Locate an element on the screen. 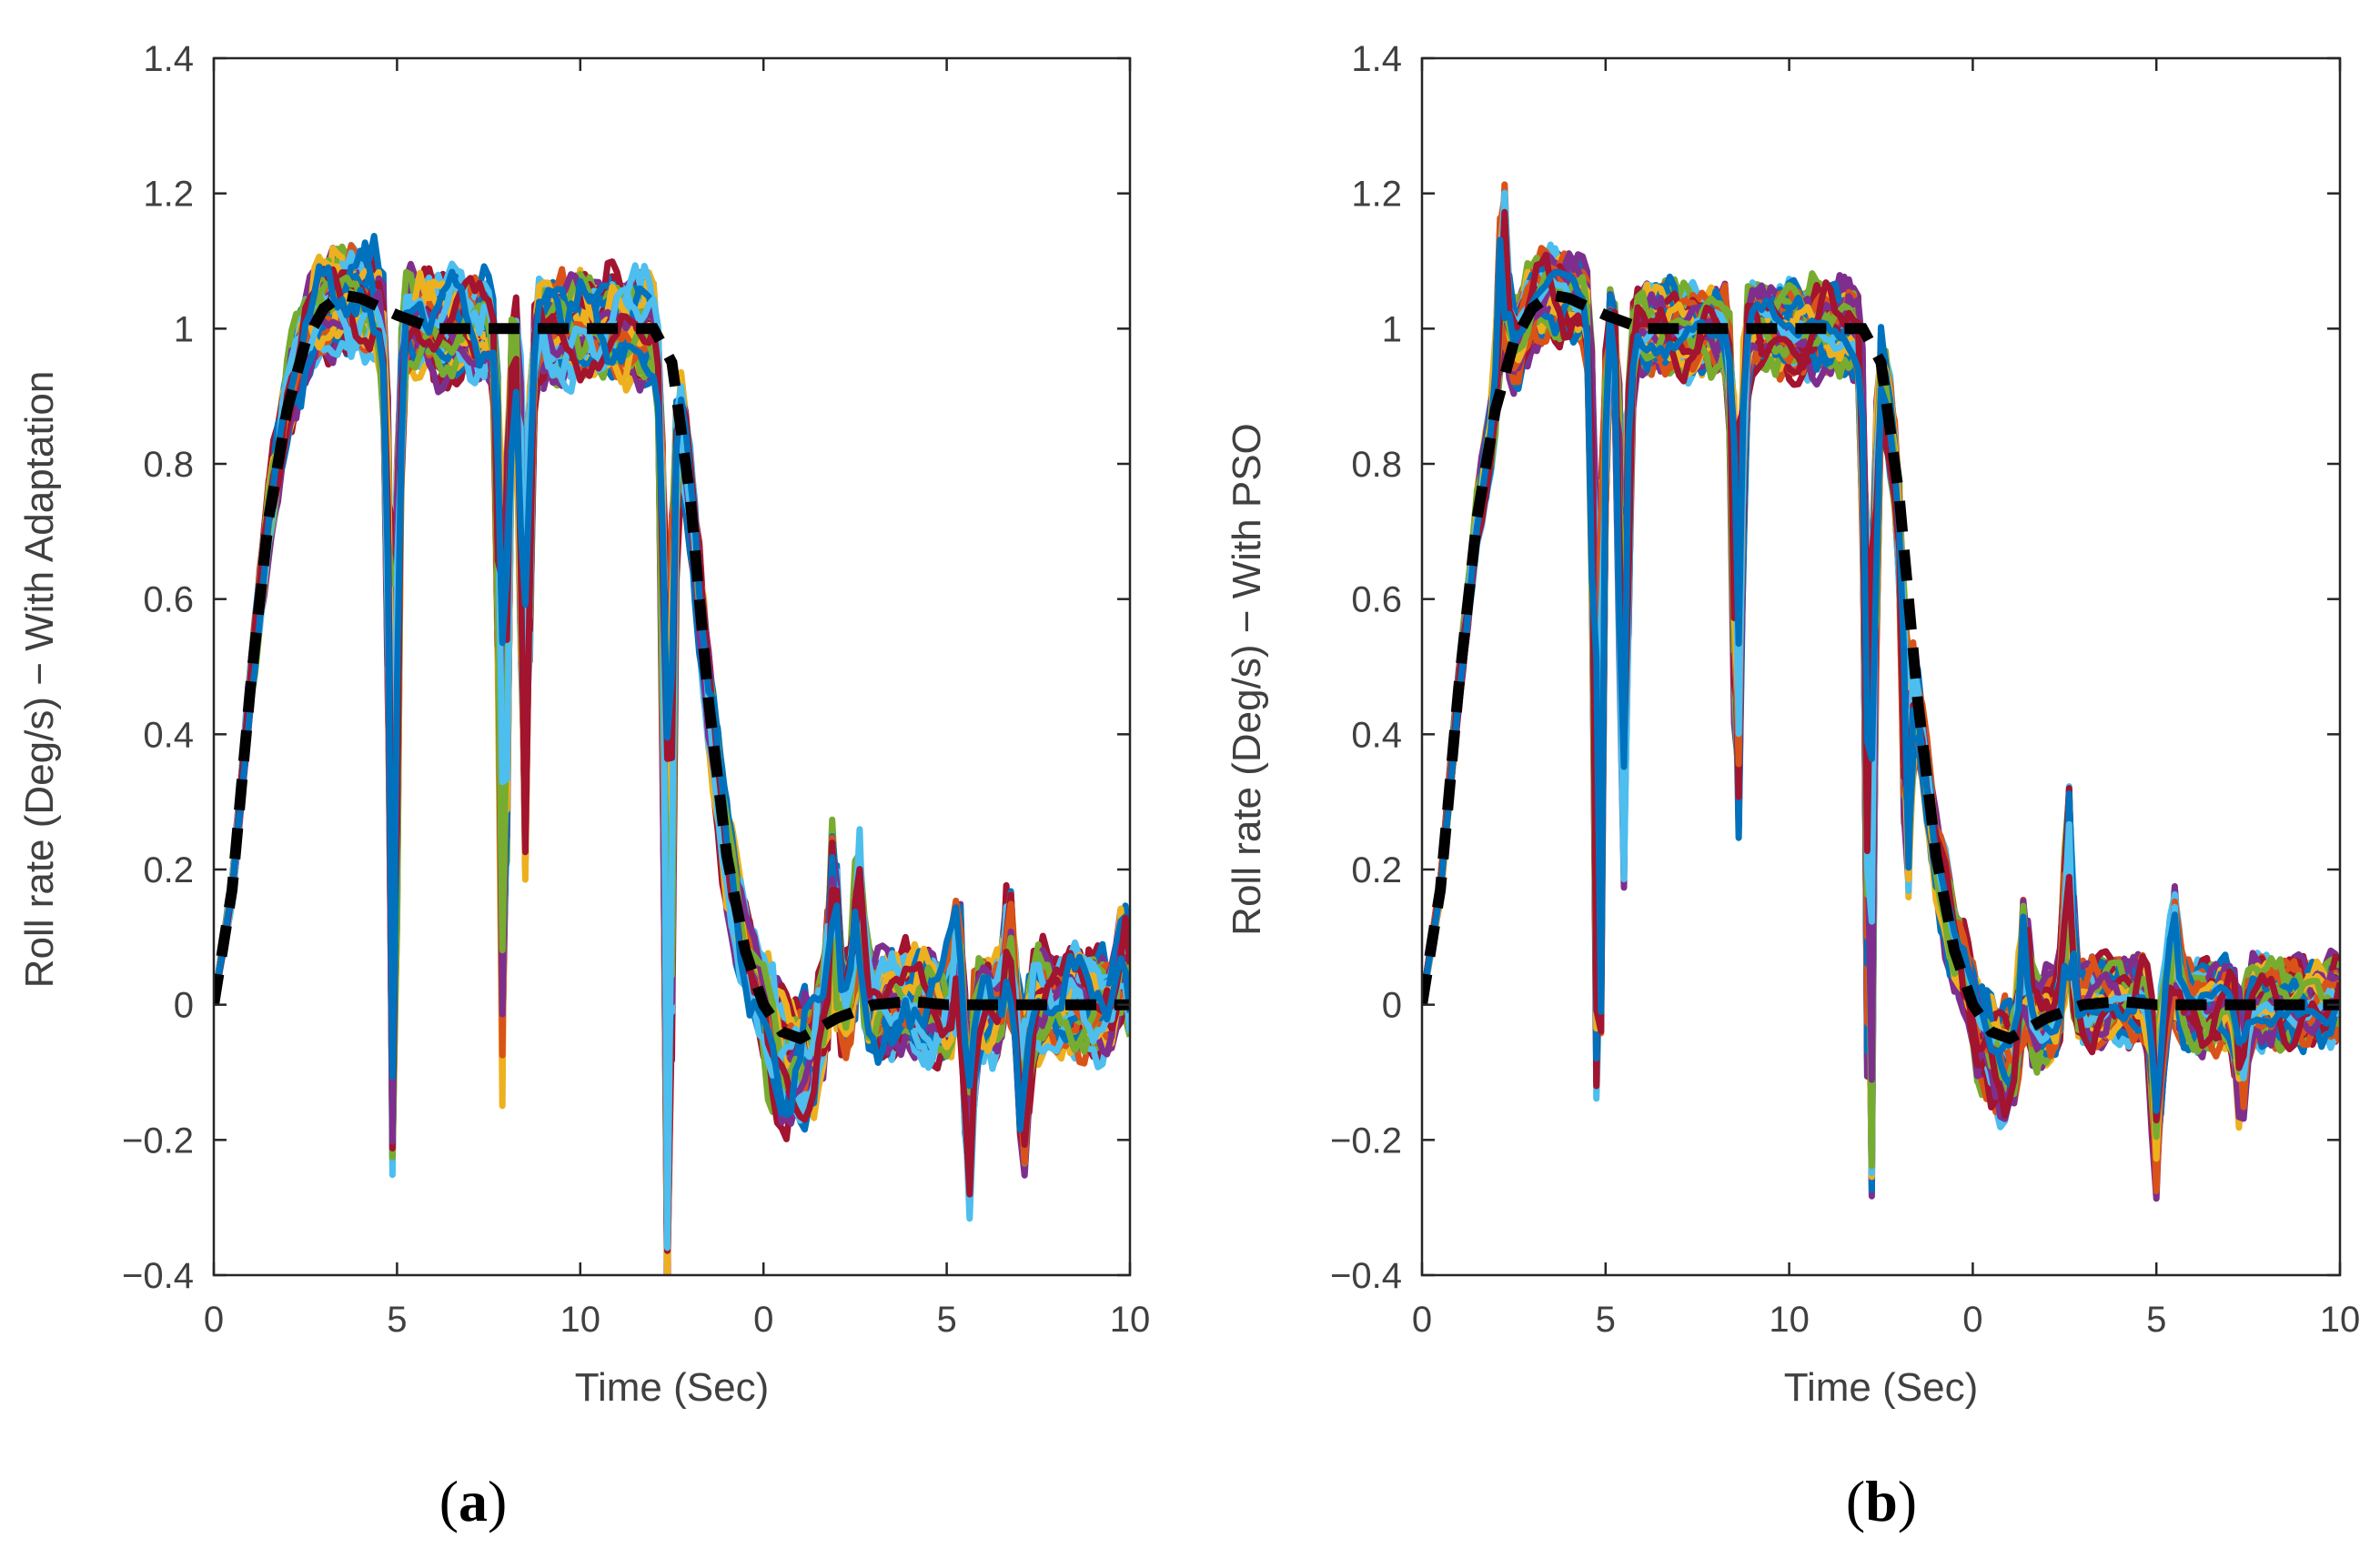 The width and height of the screenshot is (2380, 1558). y-axis-label: Roll rate (Deg/s) − With Adaptation is located at coordinates (39, 680).